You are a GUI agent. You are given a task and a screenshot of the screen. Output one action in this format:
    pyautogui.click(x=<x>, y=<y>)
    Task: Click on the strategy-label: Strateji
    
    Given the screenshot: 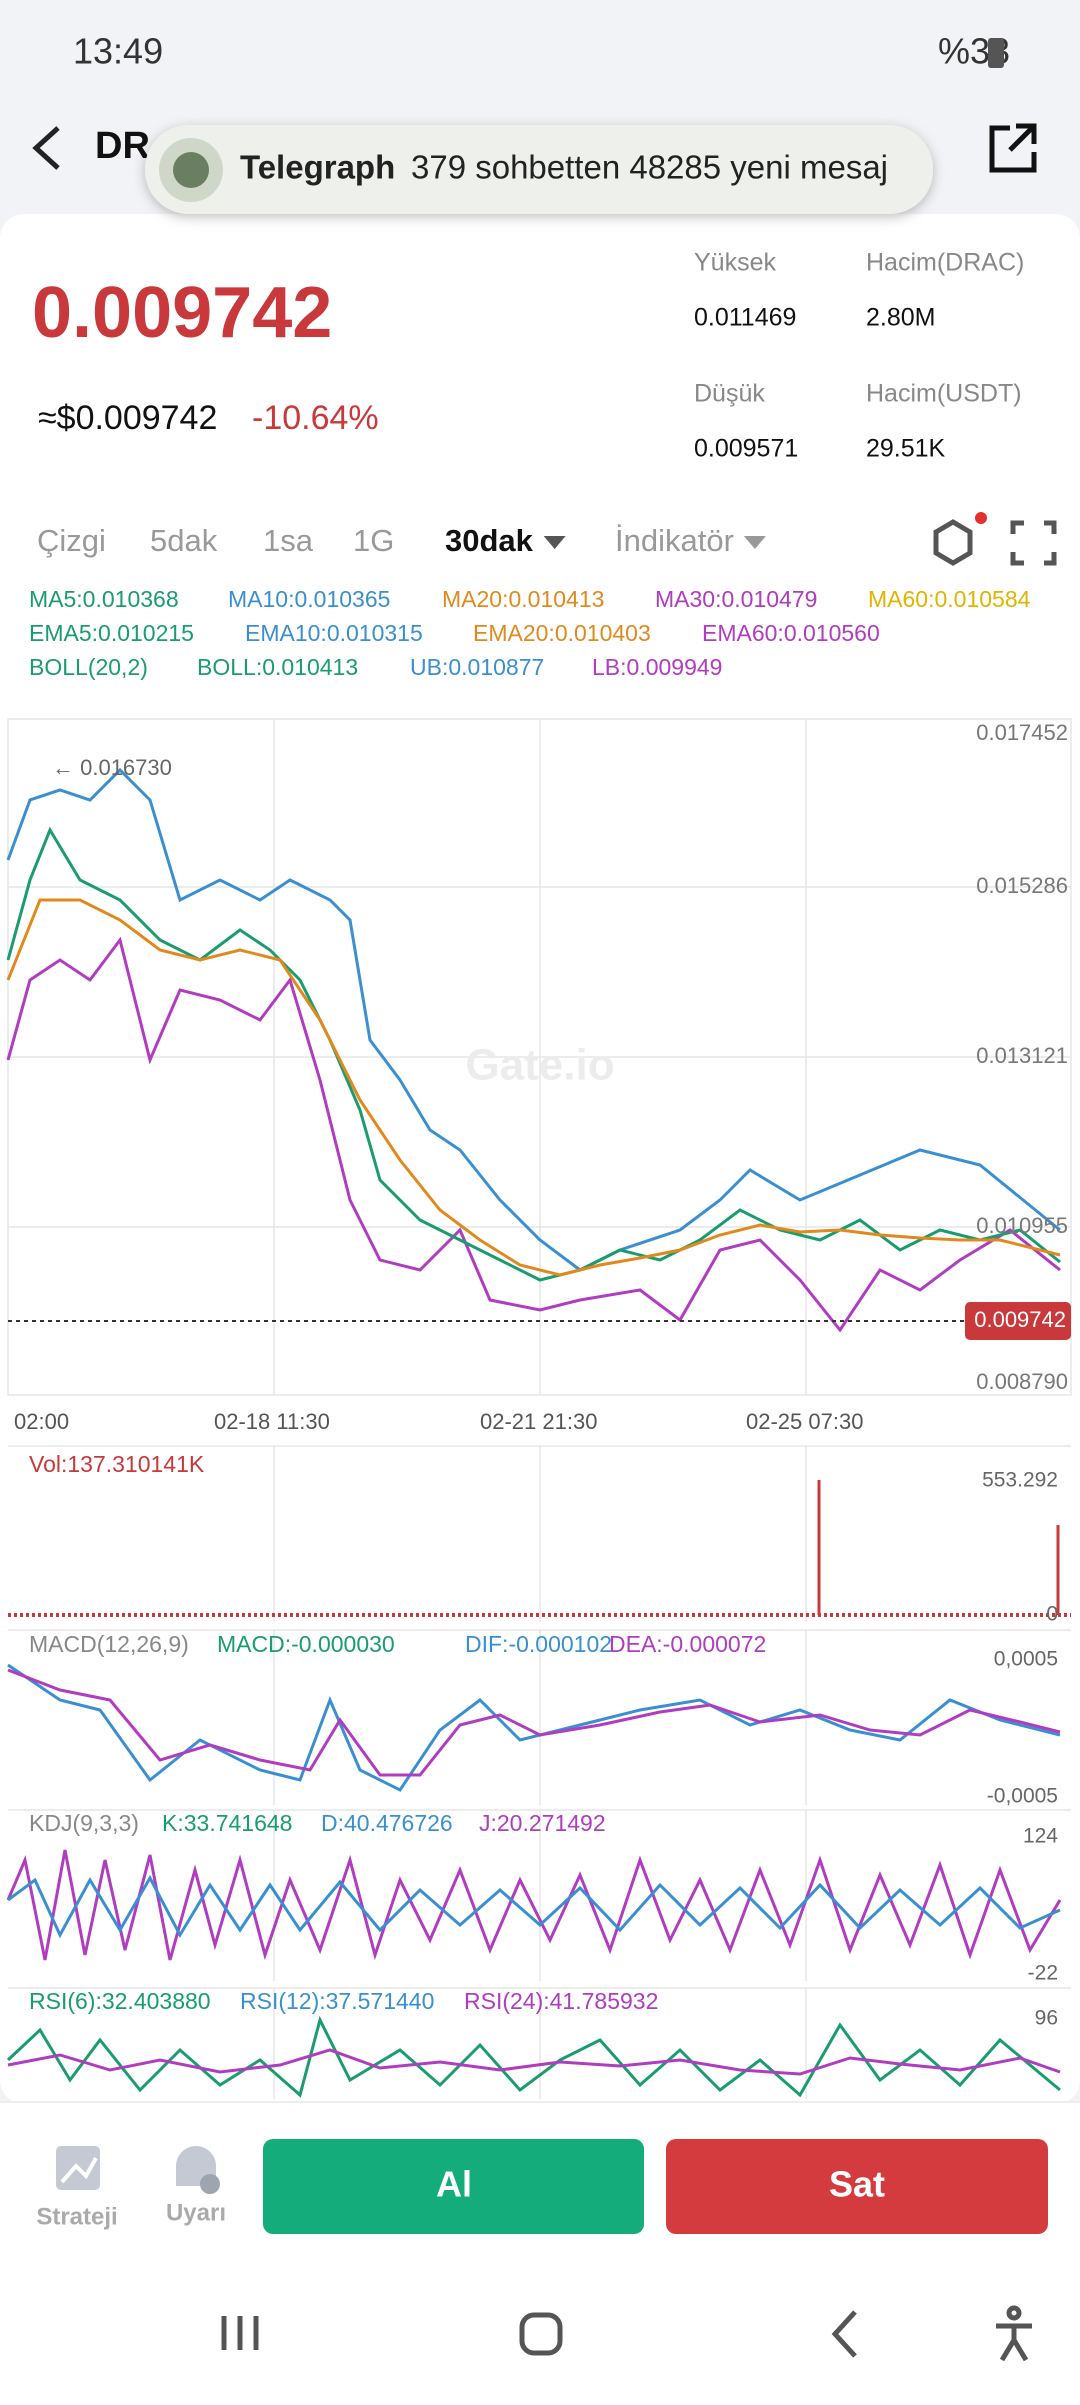 What is the action you would take?
    pyautogui.click(x=76, y=2216)
    